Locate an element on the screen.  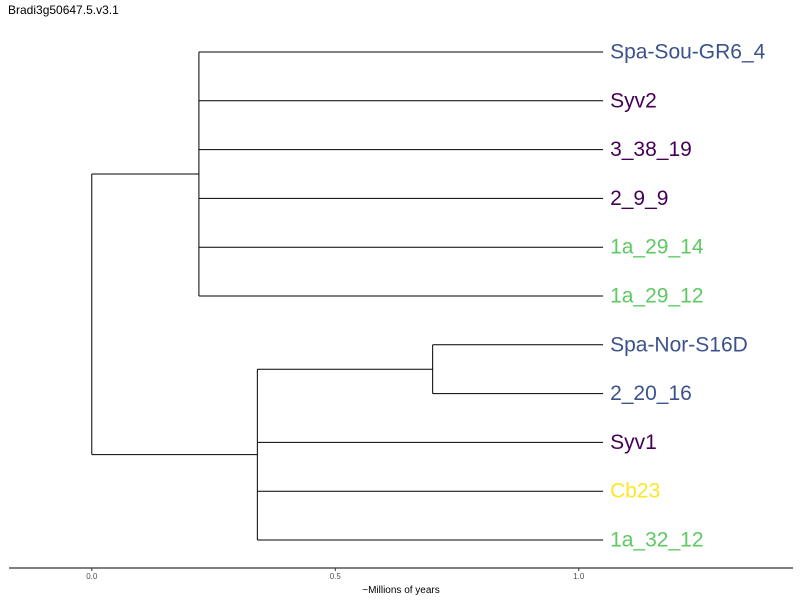
x-tick-label: 1.0 is located at coordinates (579, 576).